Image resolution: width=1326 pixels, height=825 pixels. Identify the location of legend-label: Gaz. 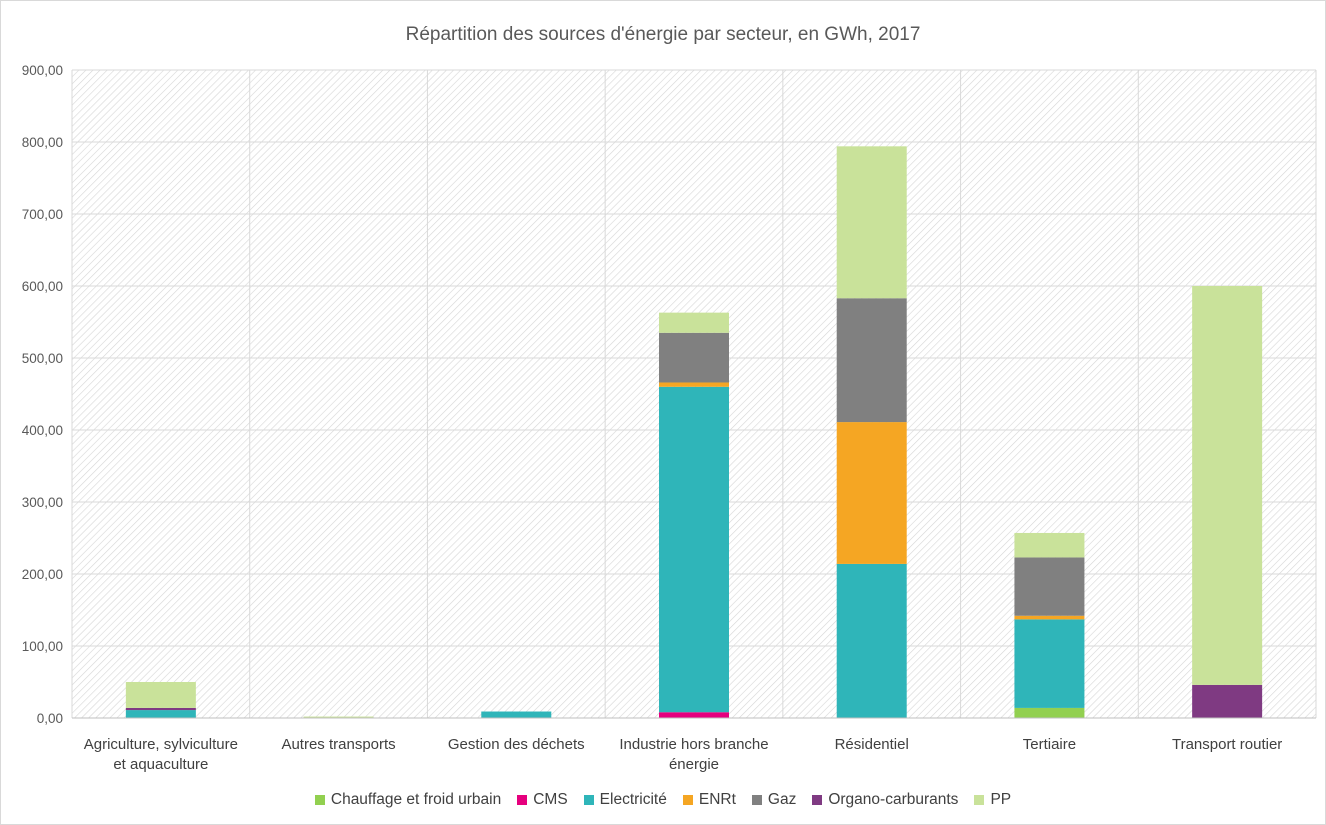
(782, 799).